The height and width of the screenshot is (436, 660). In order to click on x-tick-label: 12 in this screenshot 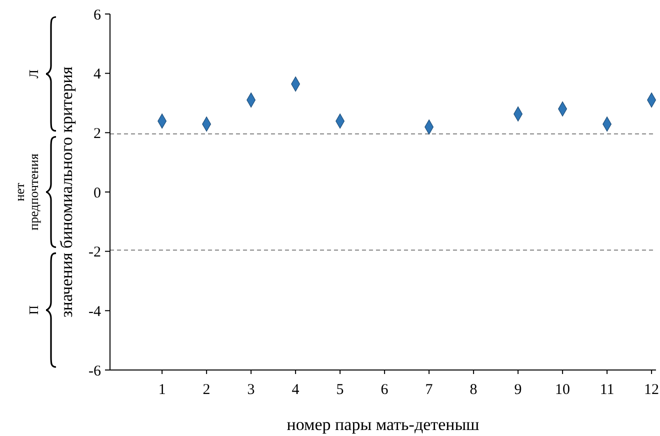, I will do `click(652, 390)`.